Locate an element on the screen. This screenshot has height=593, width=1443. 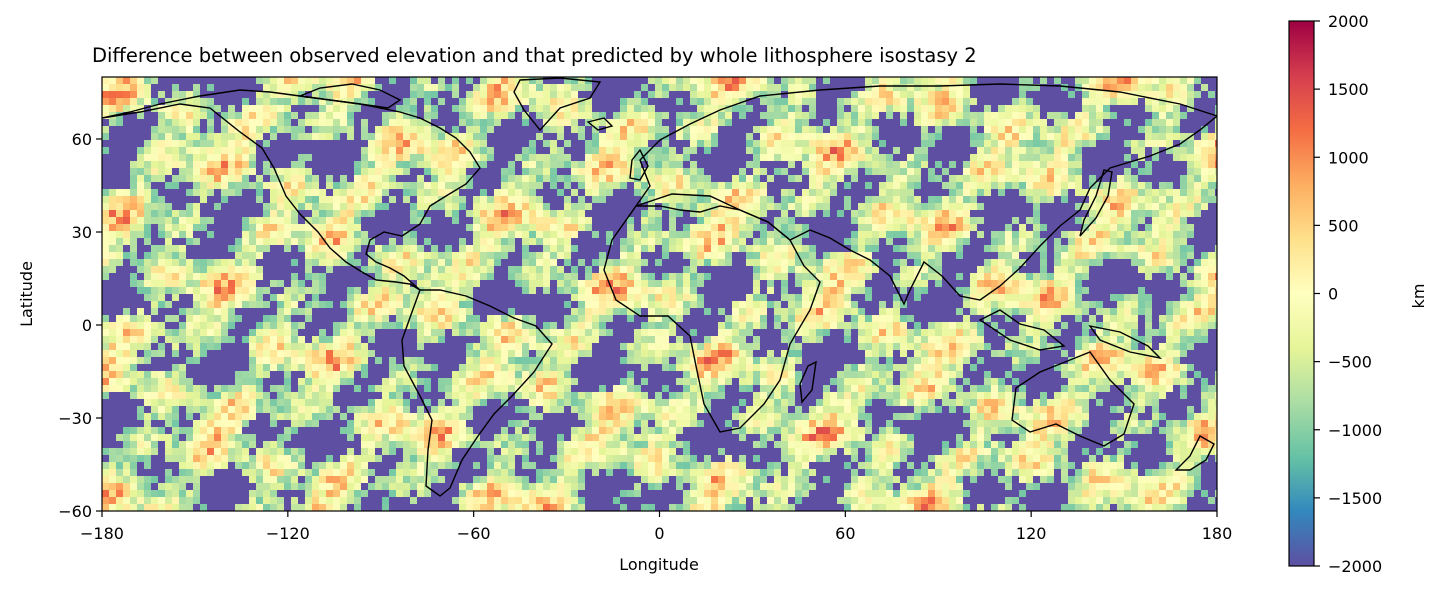
y-axis-label: Latitude is located at coordinates (26, 294).